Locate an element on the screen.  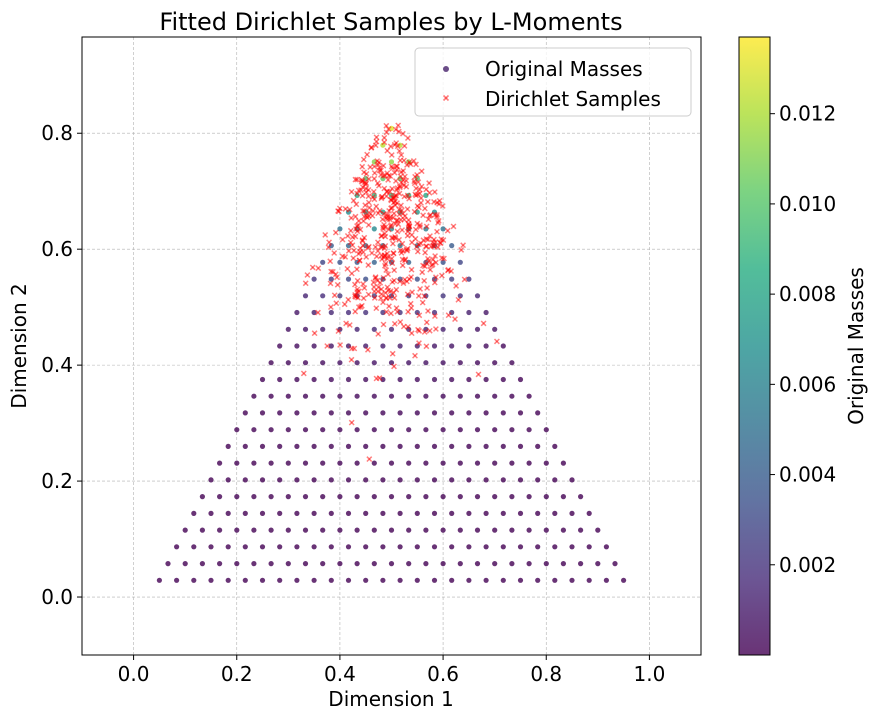
legend-label-dirichlet-samples: Dirichlet Samples is located at coordinates (573, 99).